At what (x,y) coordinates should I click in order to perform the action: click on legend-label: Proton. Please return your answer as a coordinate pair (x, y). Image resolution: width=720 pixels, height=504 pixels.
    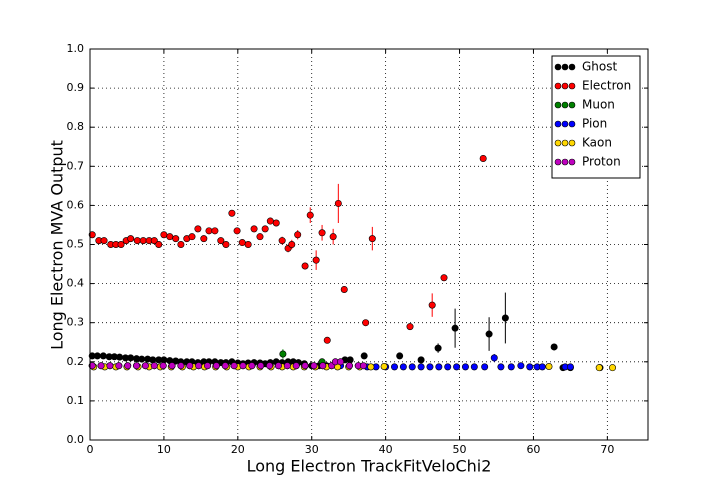
    Looking at the image, I should click on (601, 162).